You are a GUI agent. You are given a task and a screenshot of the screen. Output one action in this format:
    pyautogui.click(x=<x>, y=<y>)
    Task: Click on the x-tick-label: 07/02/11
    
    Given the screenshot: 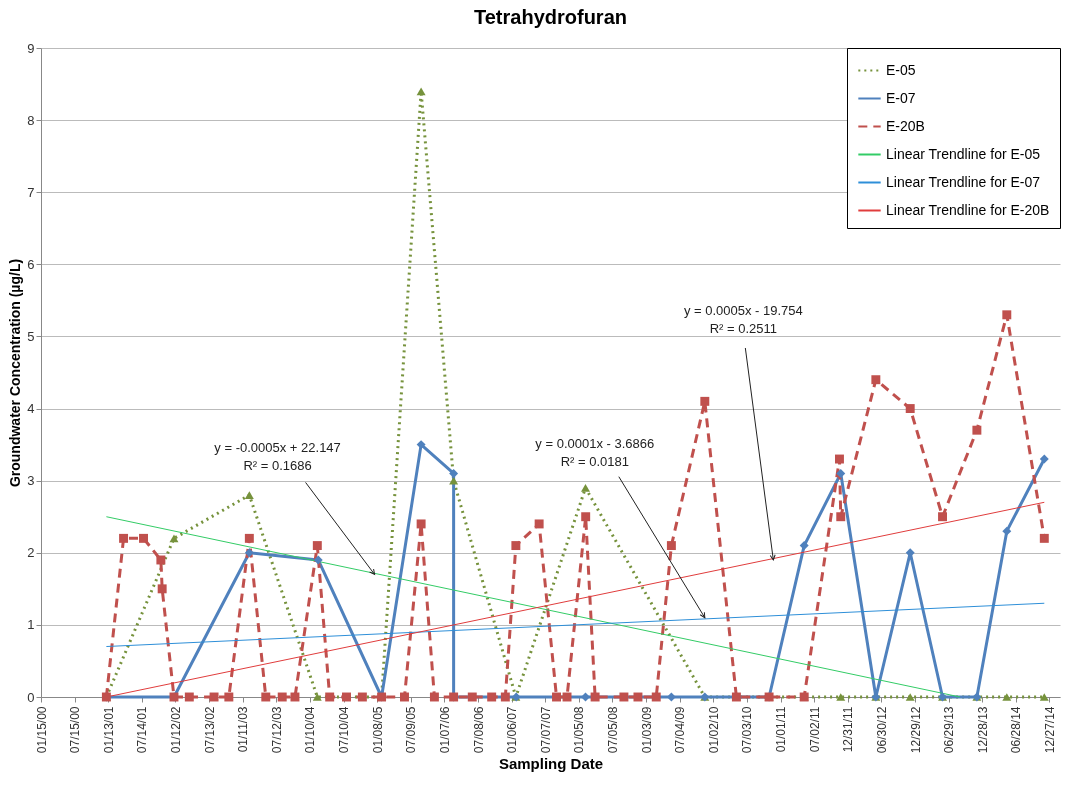 What is the action you would take?
    pyautogui.click(x=814, y=729)
    